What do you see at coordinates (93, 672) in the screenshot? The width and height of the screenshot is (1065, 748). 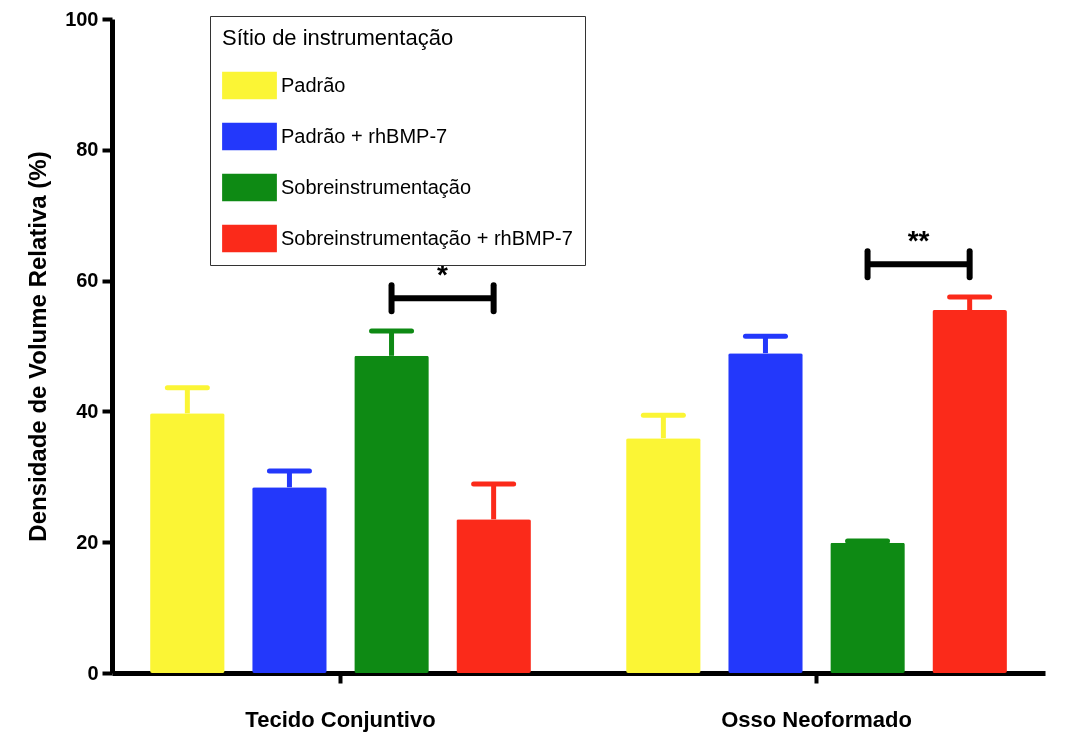 I see `y-tick-label: 0` at bounding box center [93, 672].